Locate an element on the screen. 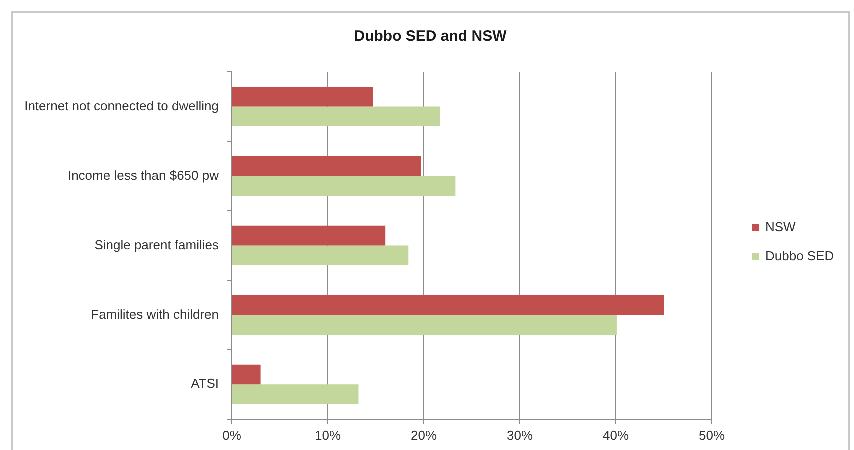 The image size is (854, 450). x-tick-label: 20% is located at coordinates (424, 435).